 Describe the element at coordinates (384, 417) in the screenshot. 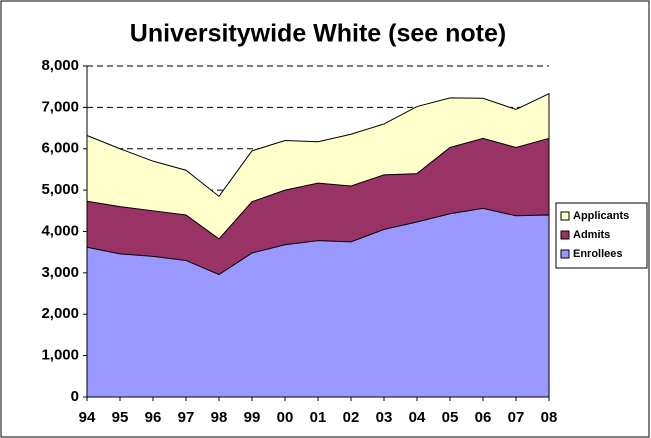

I see `x-tick-label: 03` at that location.